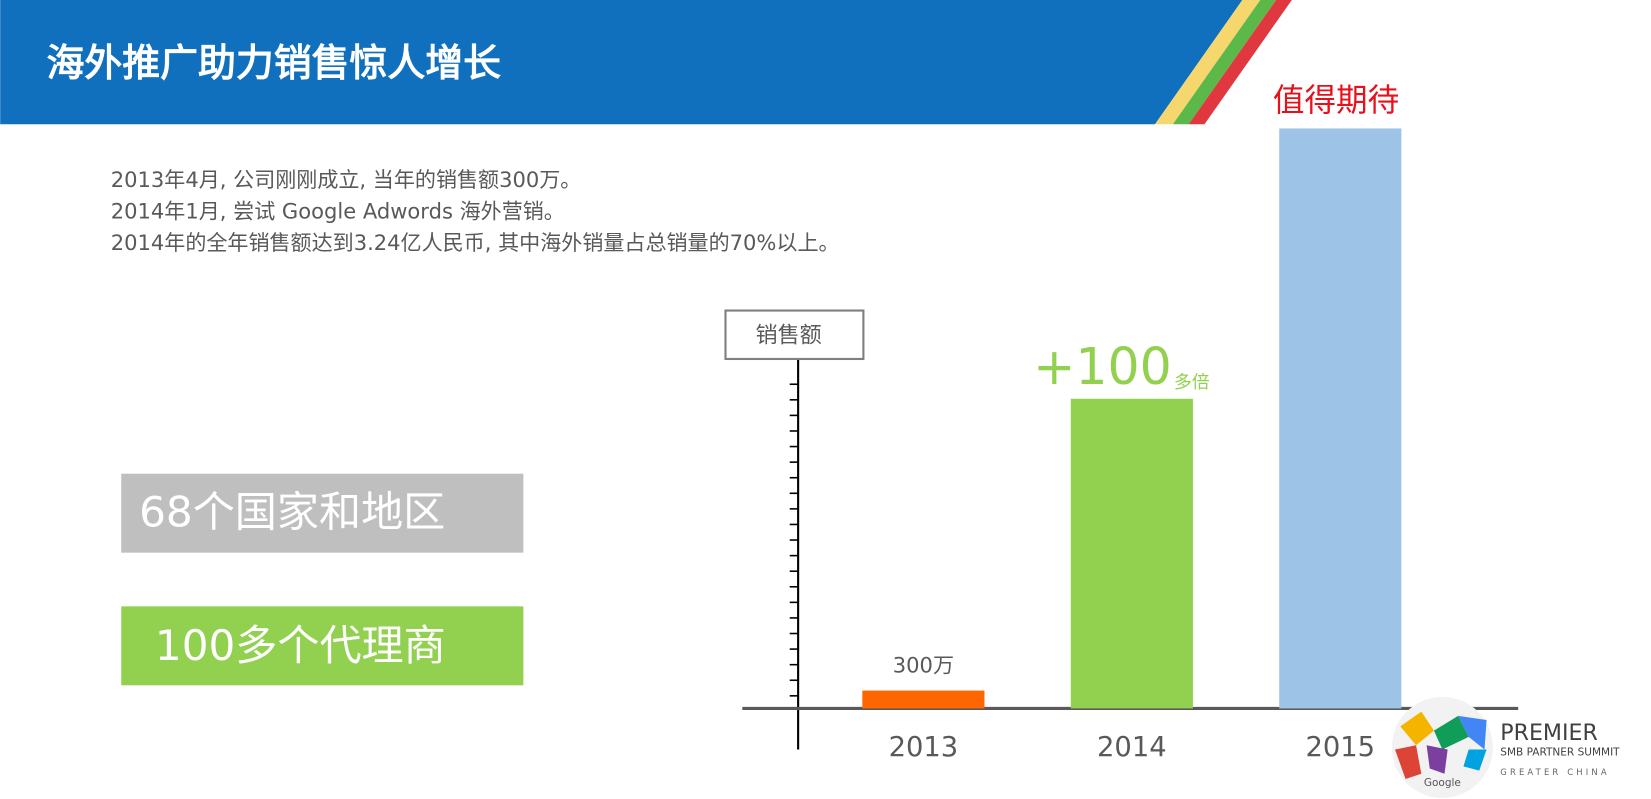  Describe the element at coordinates (346, 179) in the screenshot. I see `intro-line: 2013年4月, 公司刚刚成立, 当年的销售额300万。` at that location.